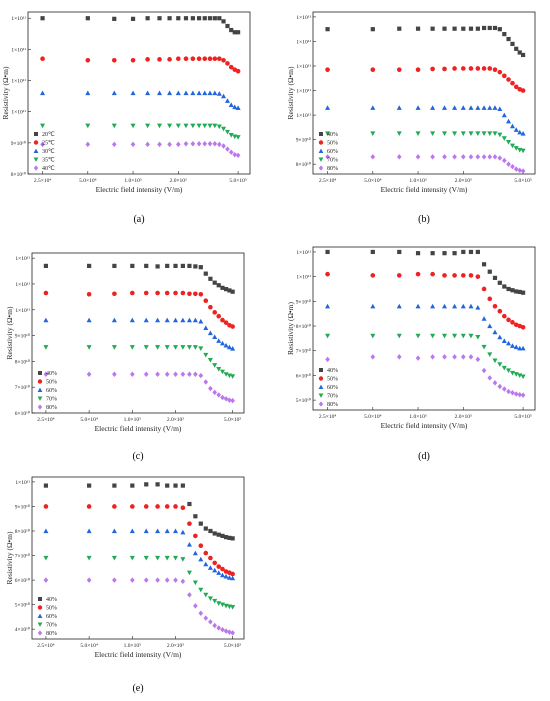 This screenshot has width=550, height=701. What do you see at coordinates (51, 408) in the screenshot?
I see `legend-label: 80%` at bounding box center [51, 408].